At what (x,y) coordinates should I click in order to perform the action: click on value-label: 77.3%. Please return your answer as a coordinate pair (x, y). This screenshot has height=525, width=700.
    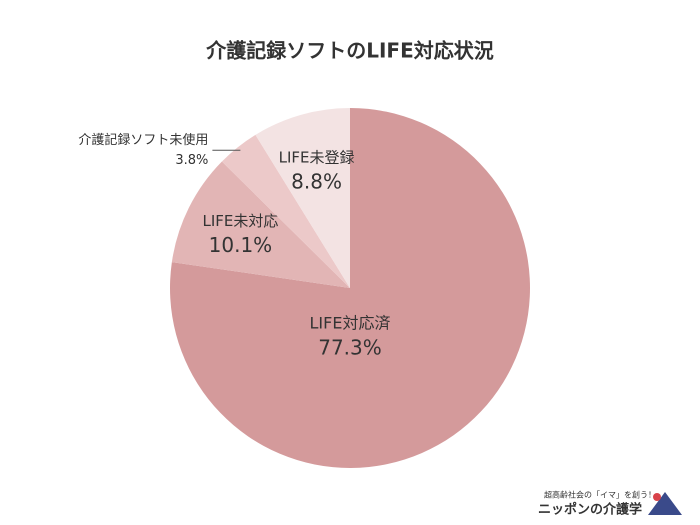
    Looking at the image, I should click on (350, 348).